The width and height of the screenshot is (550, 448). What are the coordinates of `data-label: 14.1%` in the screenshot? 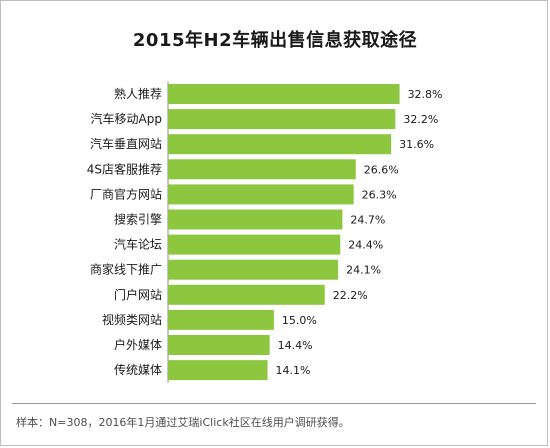 It's located at (293, 370).